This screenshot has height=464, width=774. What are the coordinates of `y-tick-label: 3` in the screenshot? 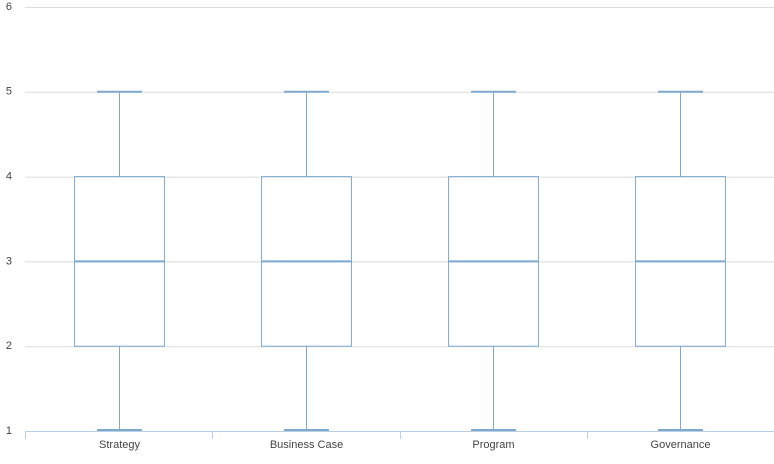 It's located at (9, 261).